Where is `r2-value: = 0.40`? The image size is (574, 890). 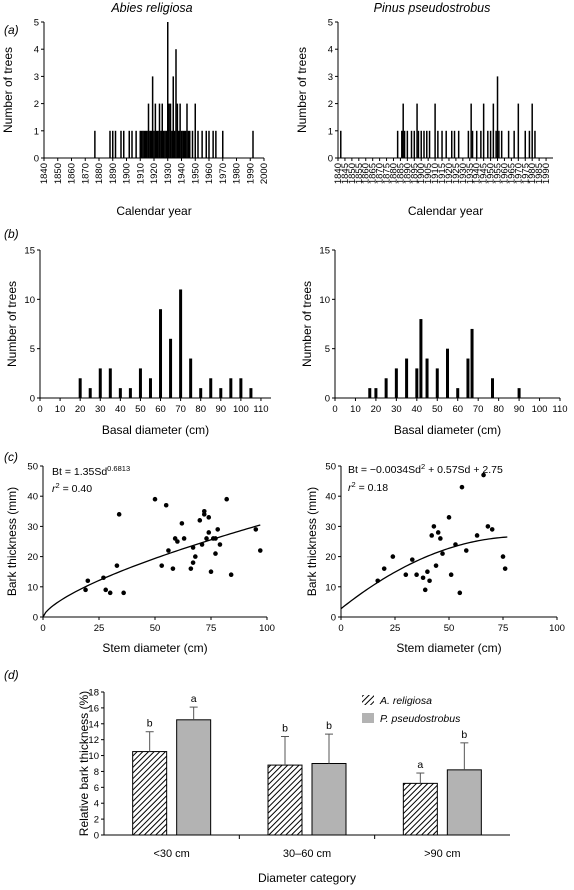
r2-value: = 0.40 is located at coordinates (76, 489).